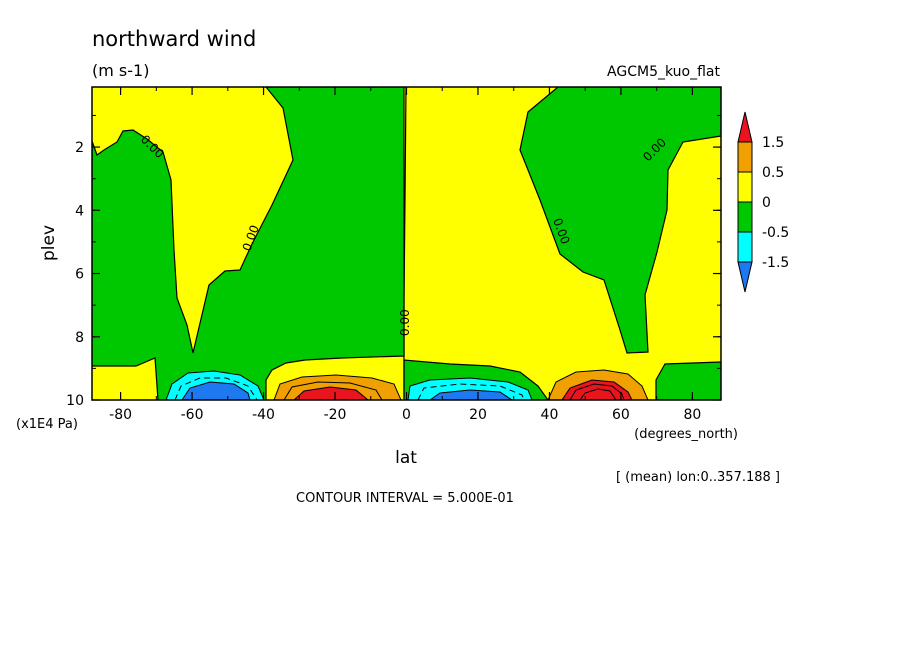 Image resolution: width=904 pixels, height=654 pixels. I want to click on x-axis-units: (degrees_north), so click(686, 434).